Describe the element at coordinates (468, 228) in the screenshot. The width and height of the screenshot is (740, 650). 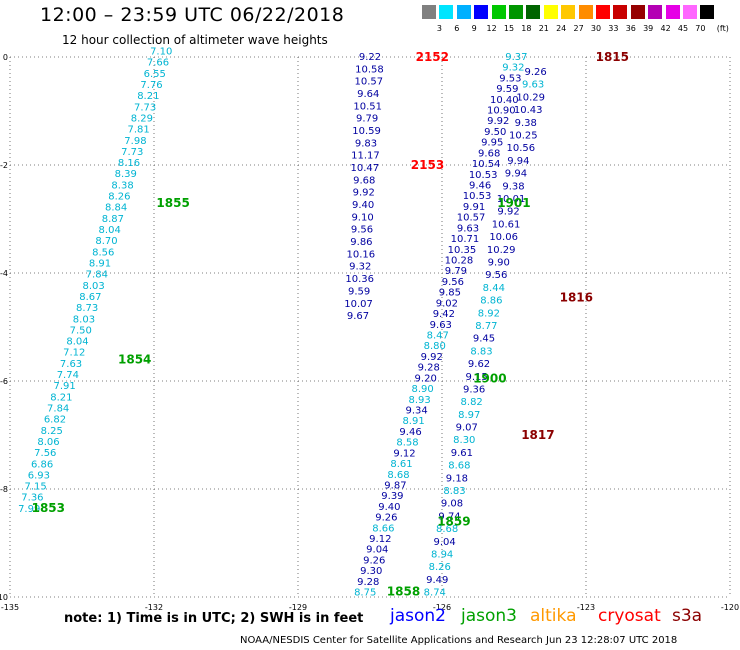
I see `track-c-value-label: 9.63` at that location.